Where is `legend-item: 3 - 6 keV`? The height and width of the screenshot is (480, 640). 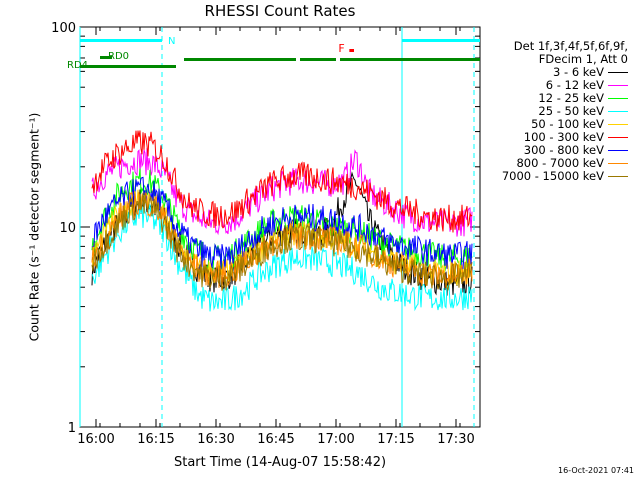
legend-item: 3 - 6 keV is located at coordinates (554, 72).